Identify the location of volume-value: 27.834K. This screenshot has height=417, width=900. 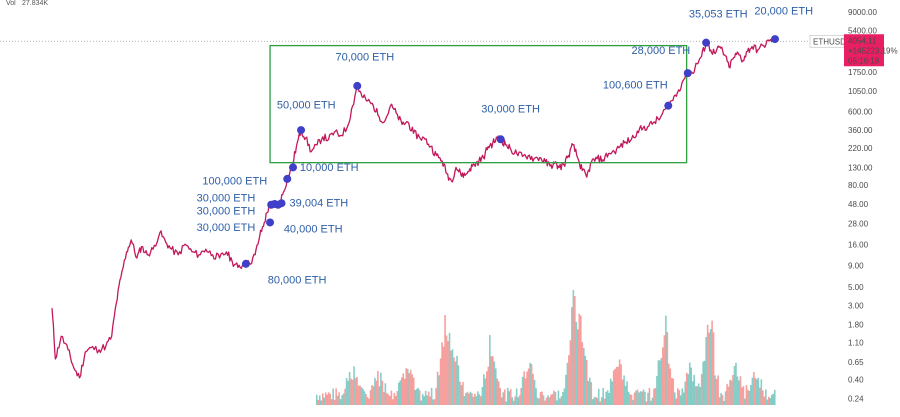
(35, 3).